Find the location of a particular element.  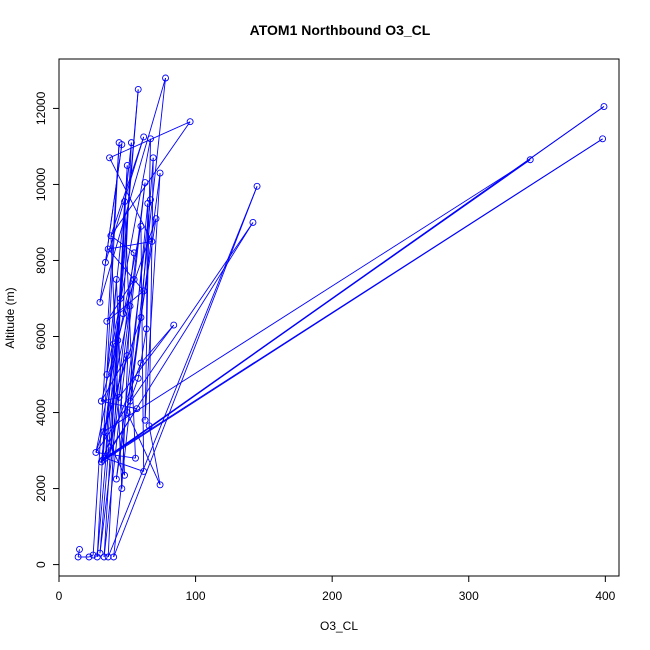

y-tick-label: 12000 is located at coordinates (41, 108).